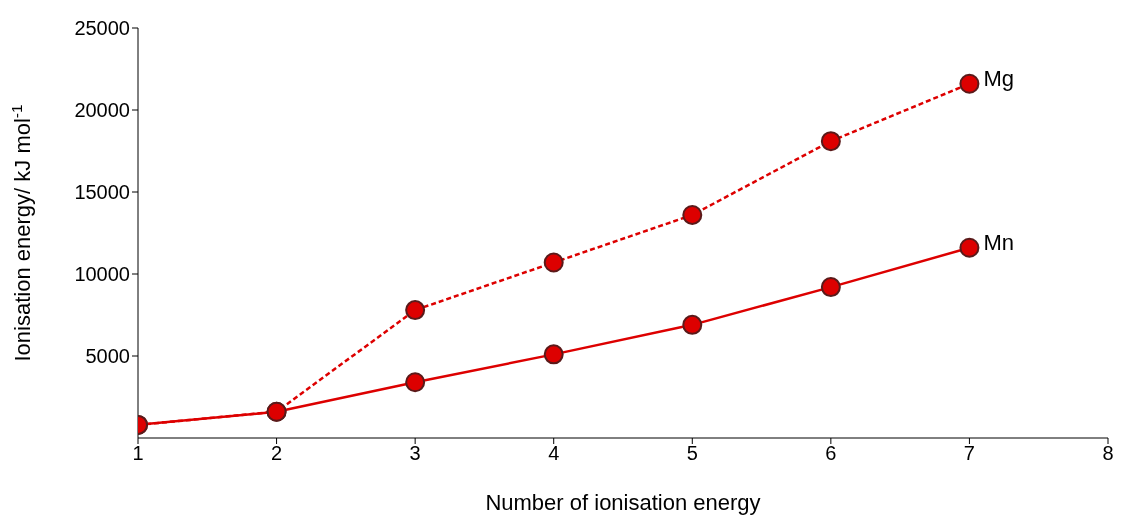 The image size is (1126, 527). I want to click on series-label: Mn, so click(998, 242).